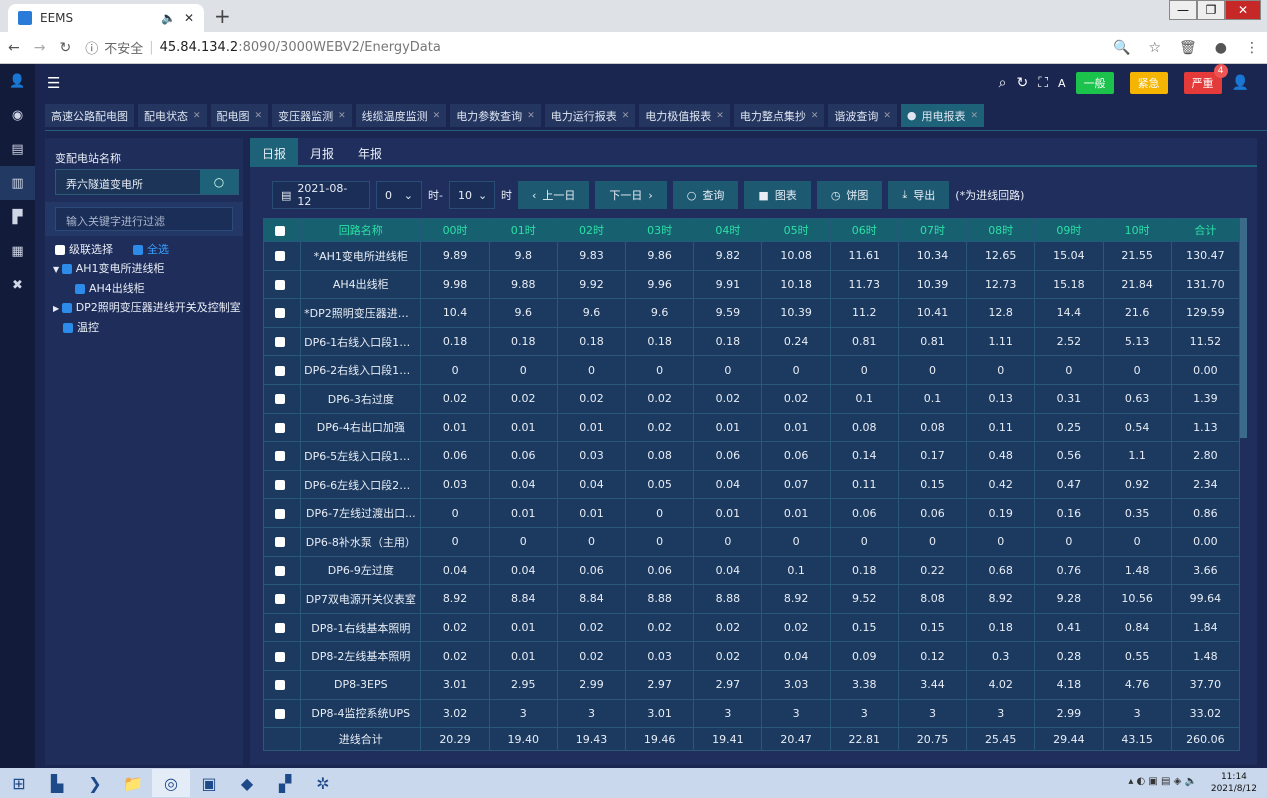 This screenshot has width=1267, height=798. What do you see at coordinates (1062, 83) in the screenshot?
I see `font-size-icon: A` at bounding box center [1062, 83].